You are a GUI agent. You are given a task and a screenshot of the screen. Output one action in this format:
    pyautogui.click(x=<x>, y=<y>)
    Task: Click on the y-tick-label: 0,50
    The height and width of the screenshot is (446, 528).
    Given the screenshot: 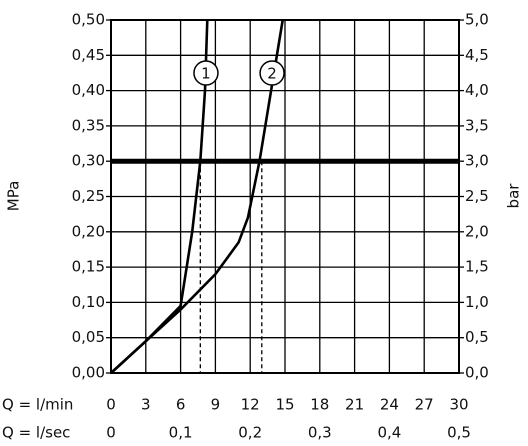 What is the action you would take?
    pyautogui.click(x=88, y=20)
    